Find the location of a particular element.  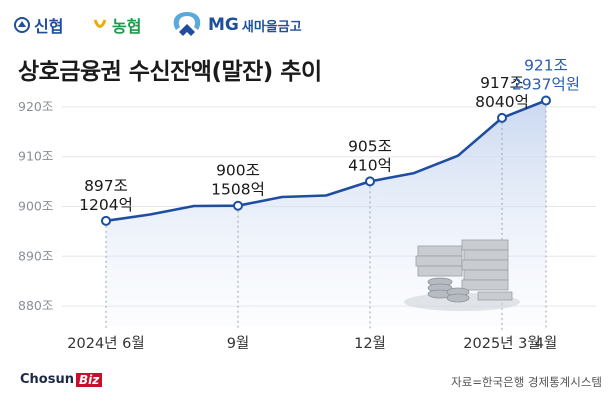

nonghyup-logo: 농협 is located at coordinates (116, 25).